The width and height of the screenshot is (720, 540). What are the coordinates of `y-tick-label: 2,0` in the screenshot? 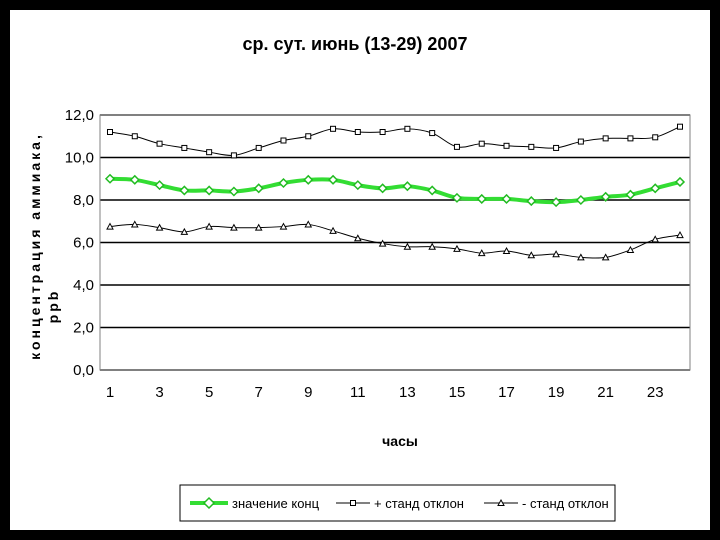 It's located at (83, 328).